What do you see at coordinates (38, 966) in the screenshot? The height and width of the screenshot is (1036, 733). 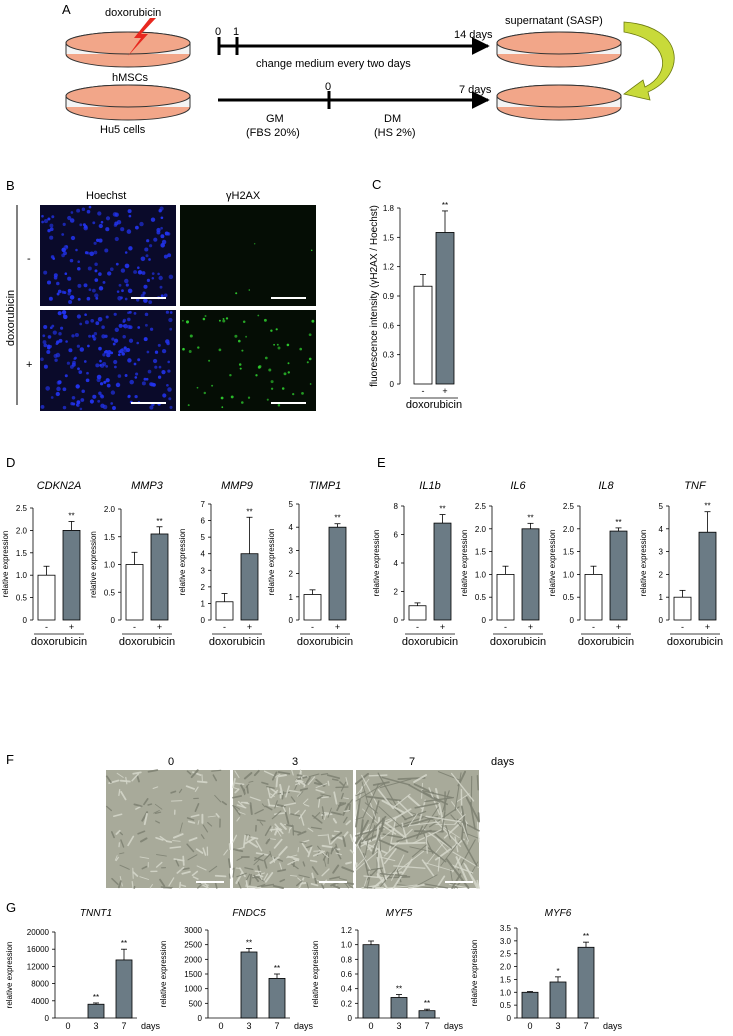 I see `y-tick-label: 12000` at bounding box center [38, 966].